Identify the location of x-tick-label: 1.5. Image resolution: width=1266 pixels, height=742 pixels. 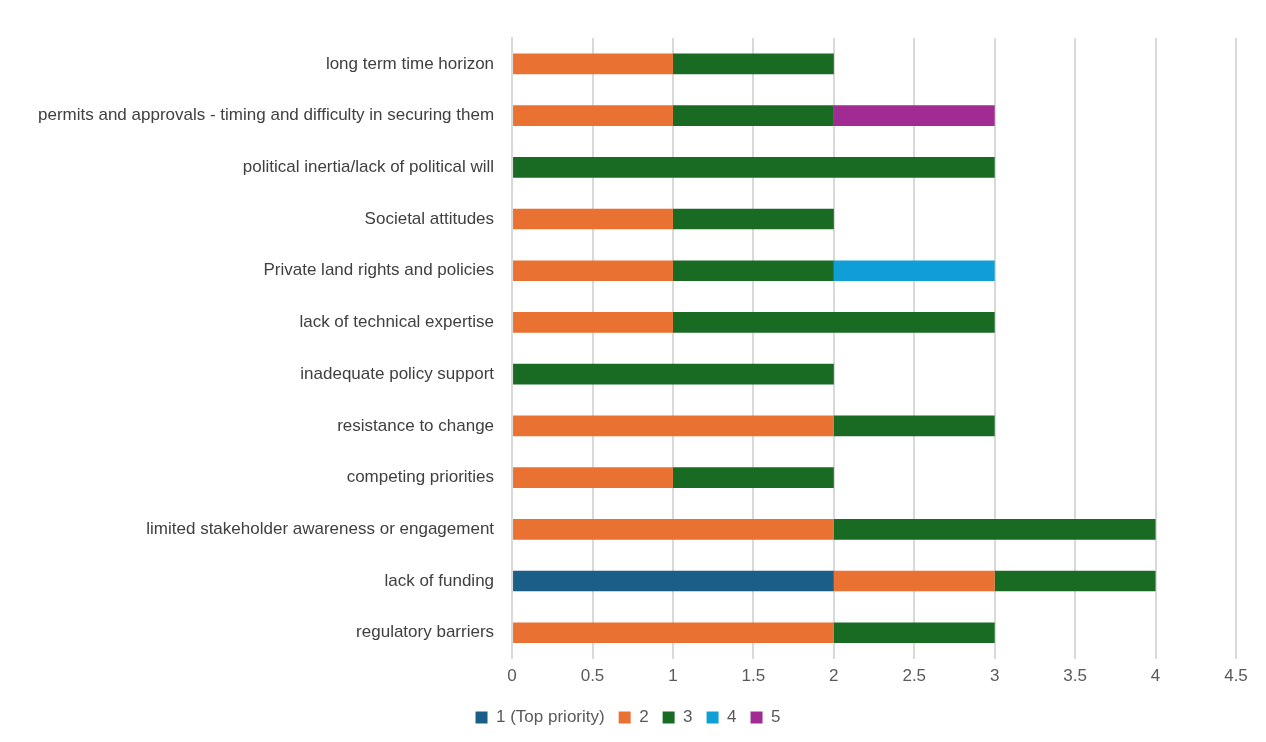
(753, 676).